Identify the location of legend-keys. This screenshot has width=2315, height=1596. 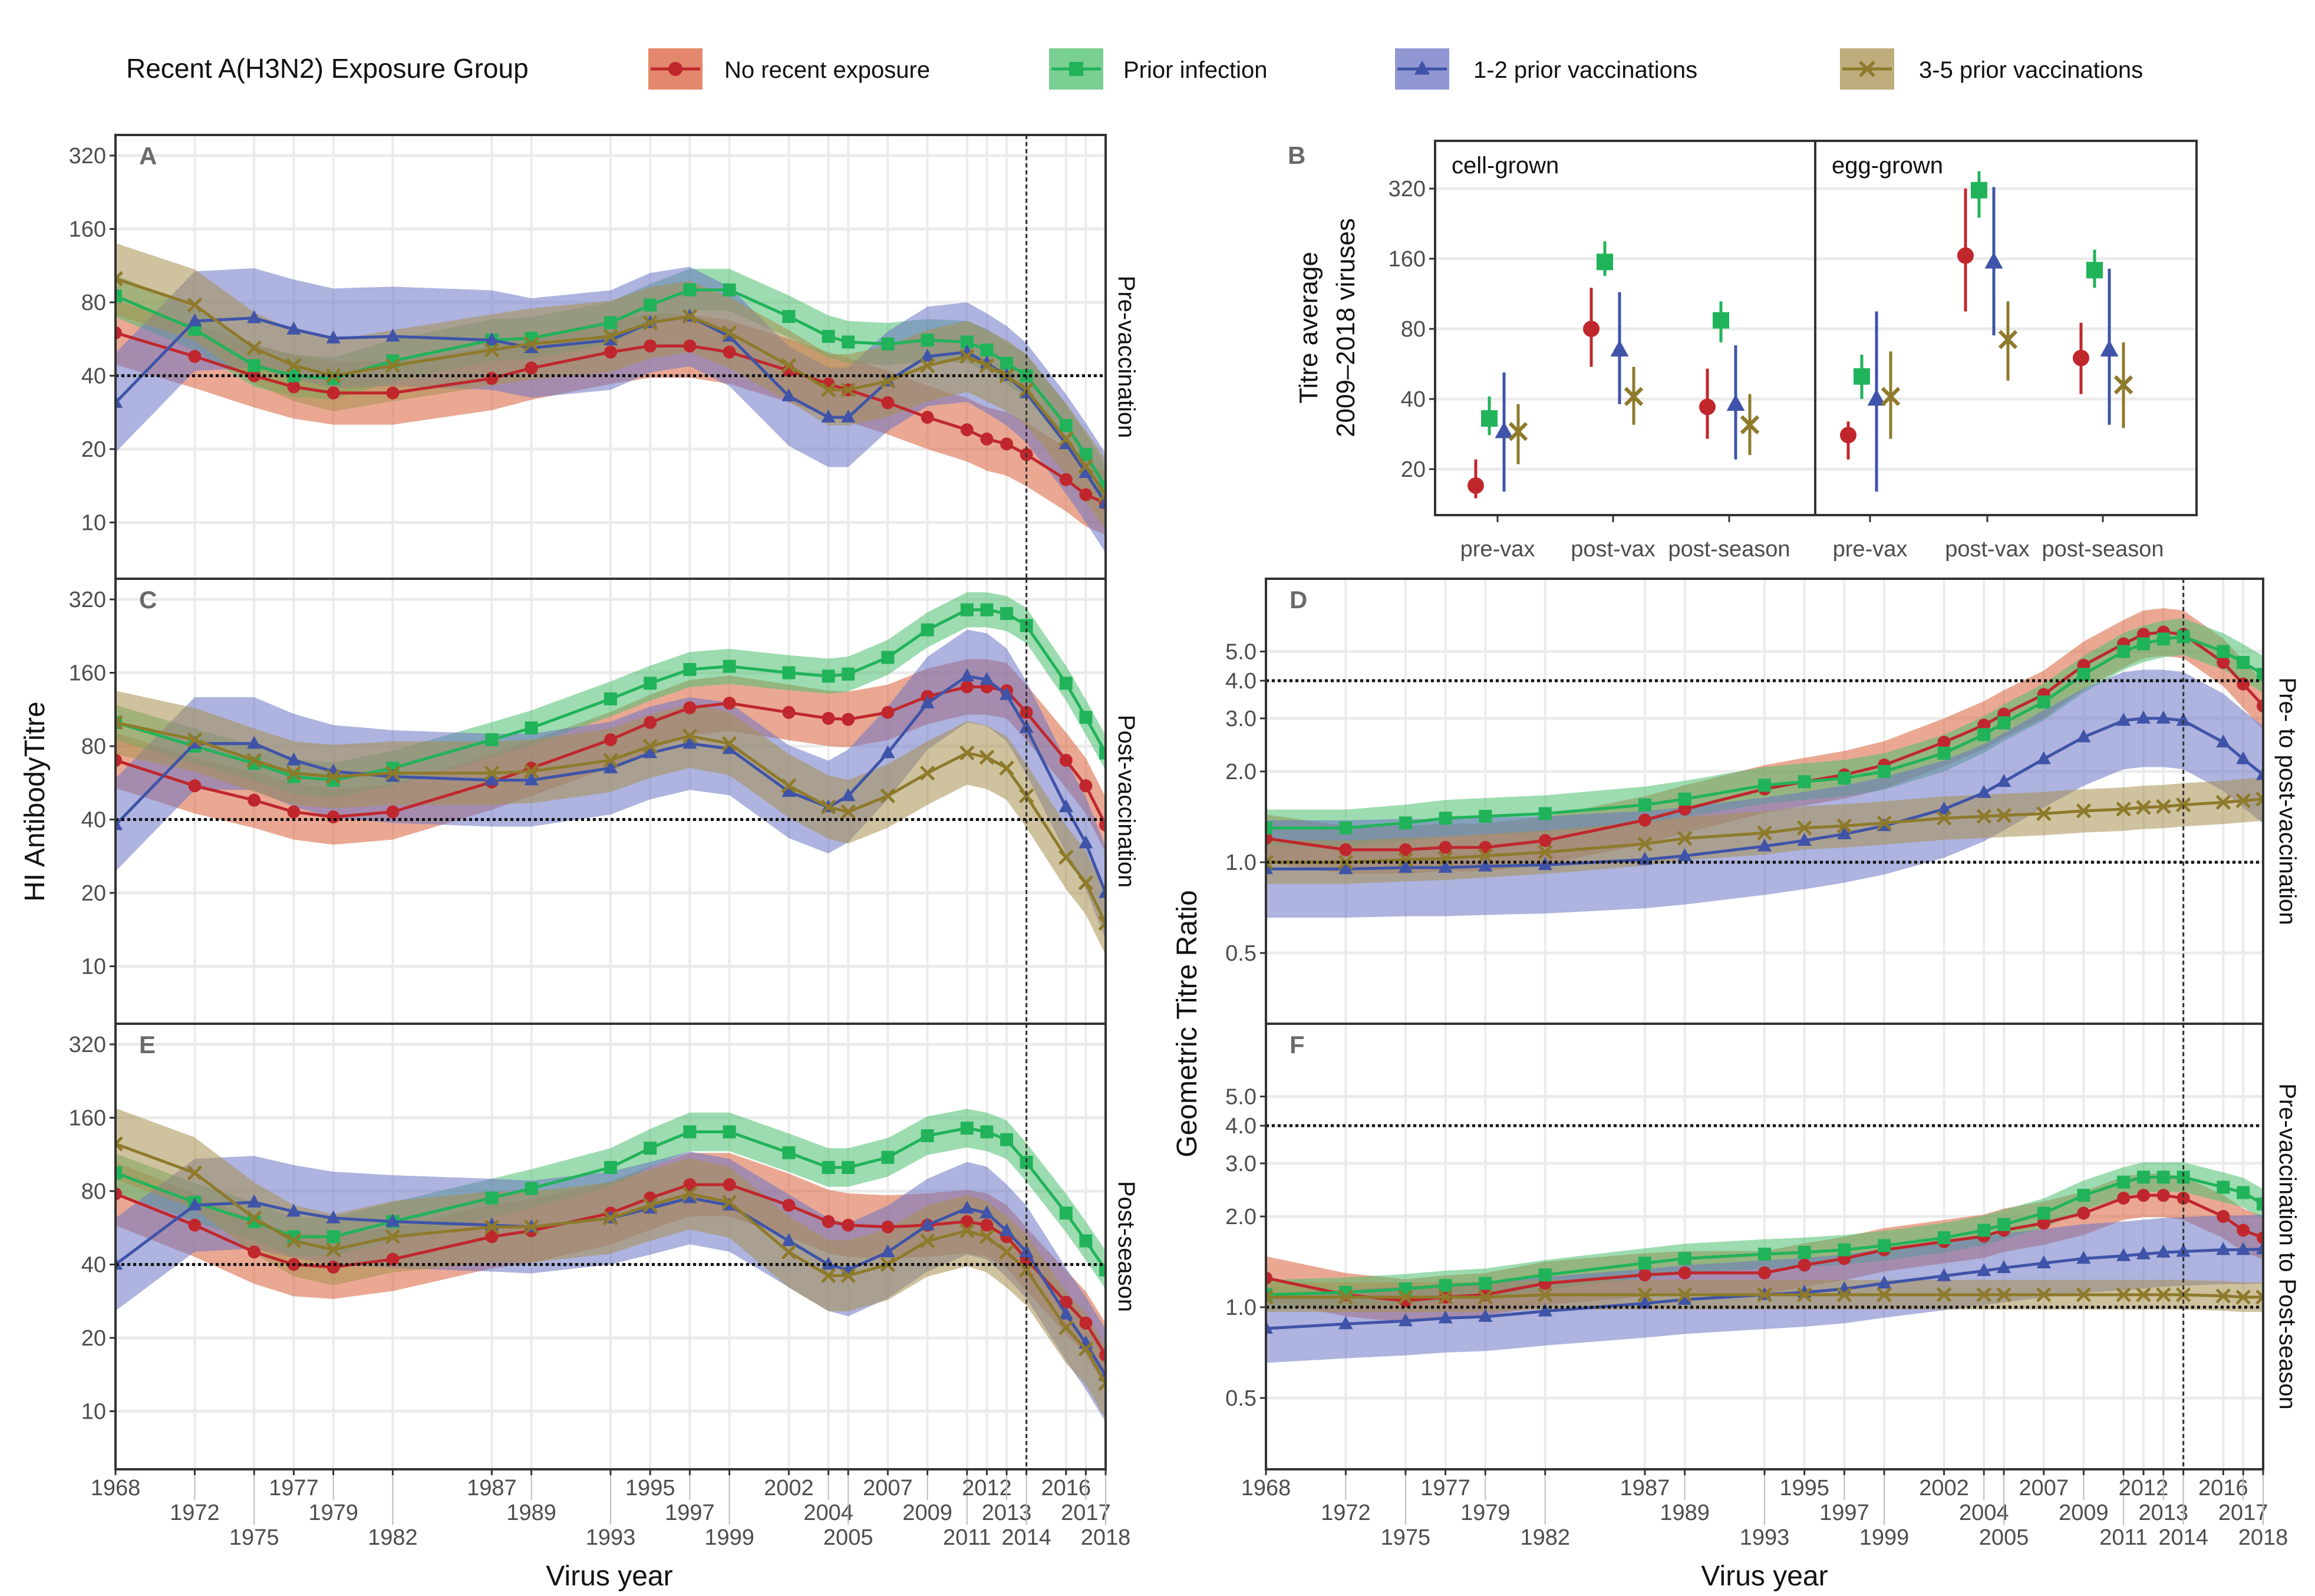
(1271, 69).